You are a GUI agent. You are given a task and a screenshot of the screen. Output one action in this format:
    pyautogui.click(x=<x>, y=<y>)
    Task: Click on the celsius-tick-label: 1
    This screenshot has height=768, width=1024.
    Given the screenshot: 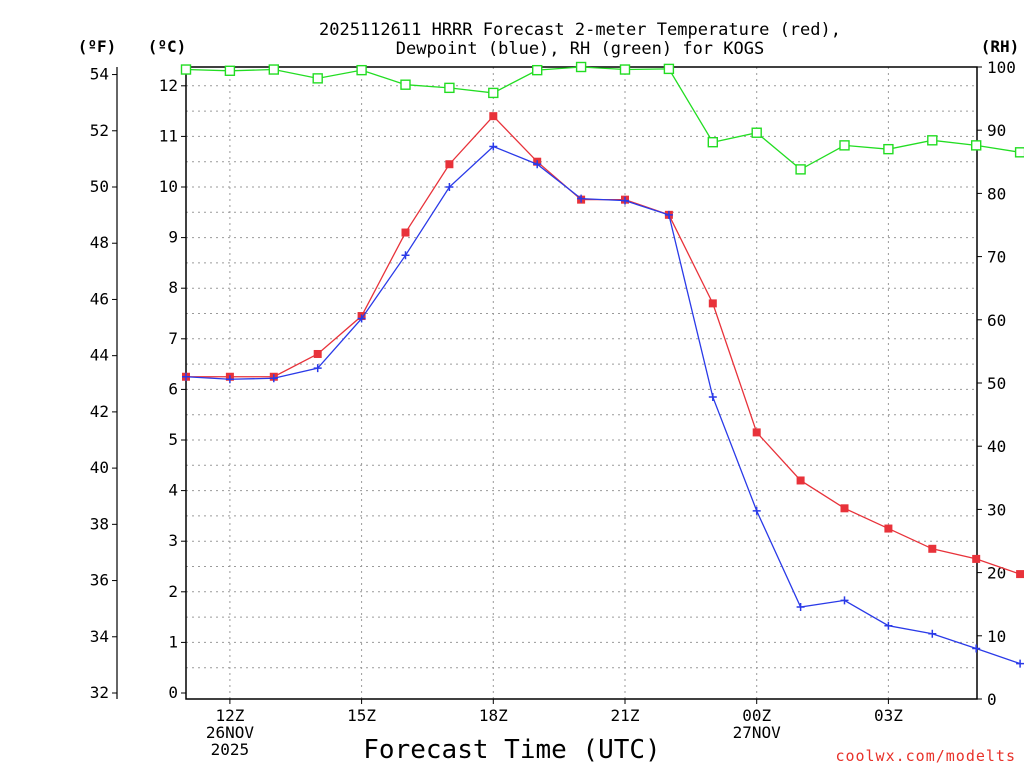 What is the action you would take?
    pyautogui.click(x=173, y=641)
    